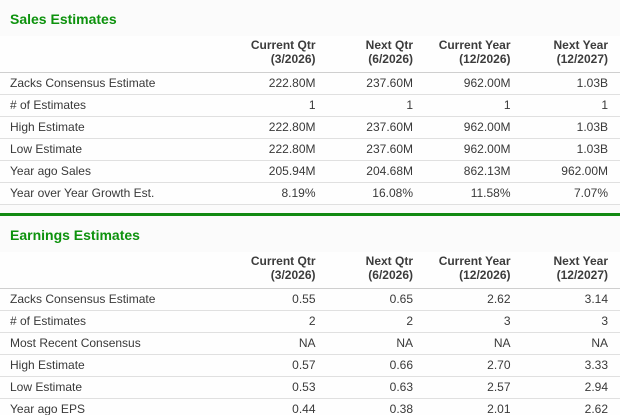  I want to click on cell-value: 0.63, so click(376, 387).